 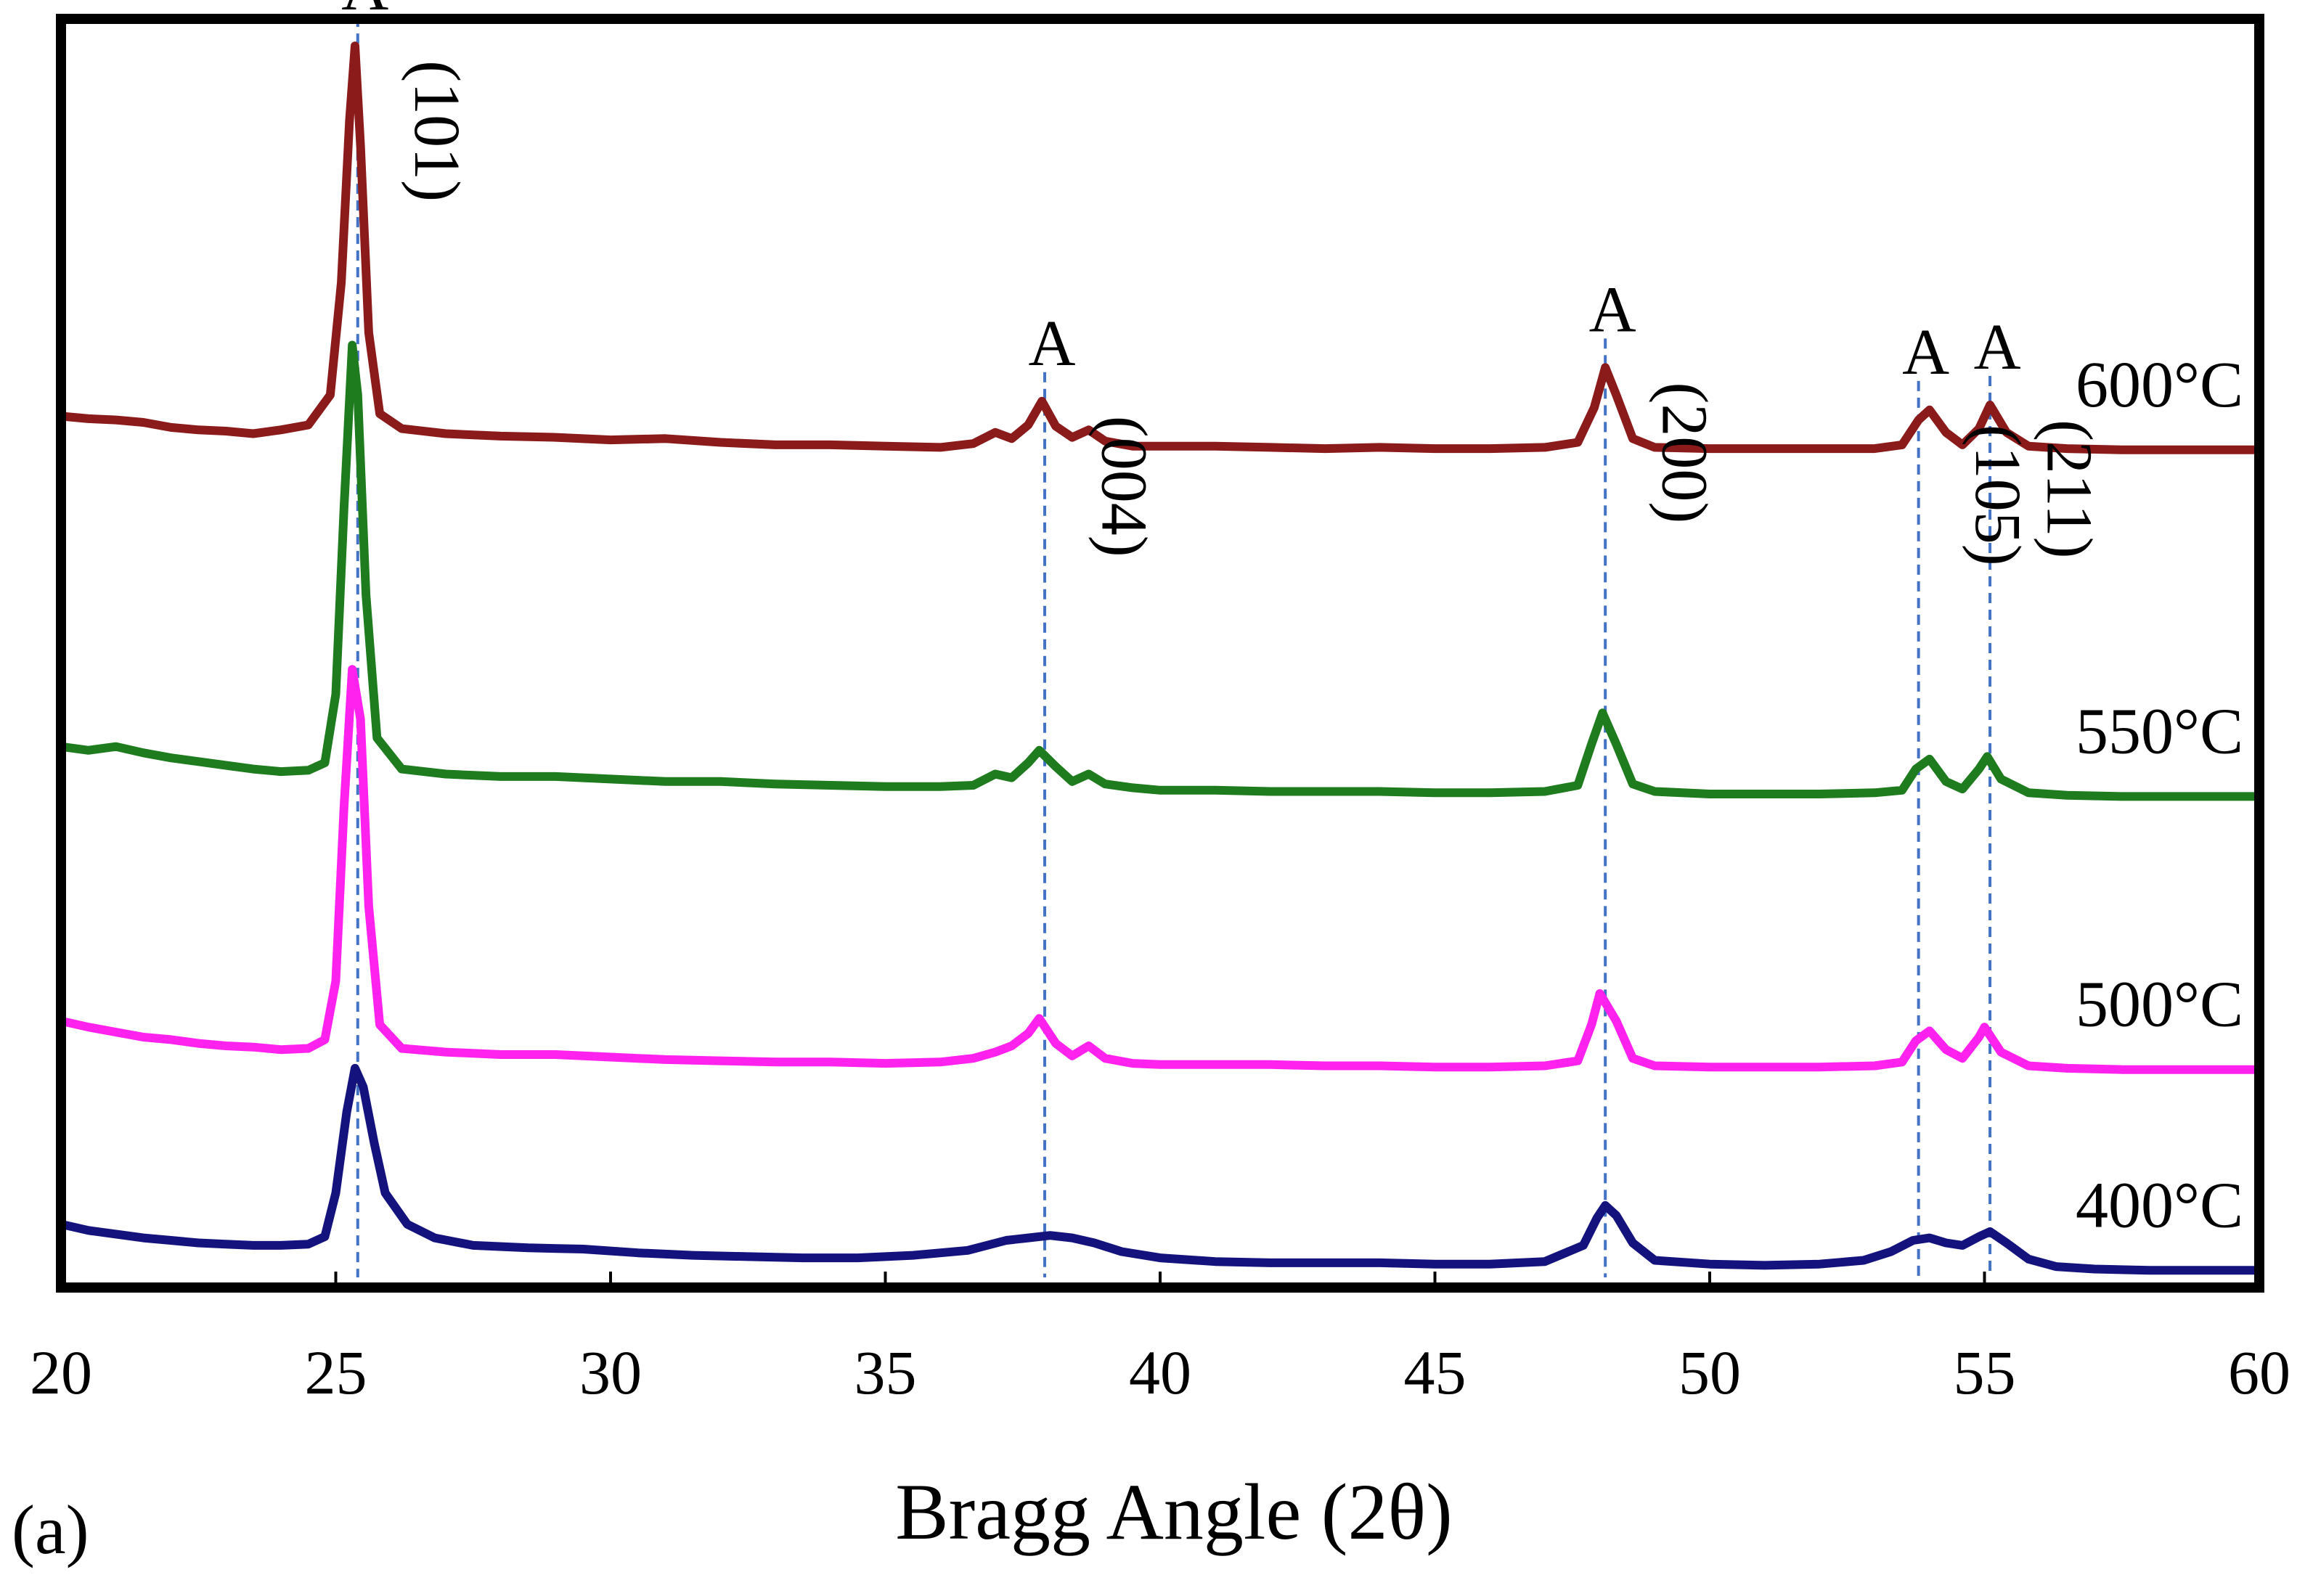 I want to click on series-line-400°C, so click(x=1160, y=1169).